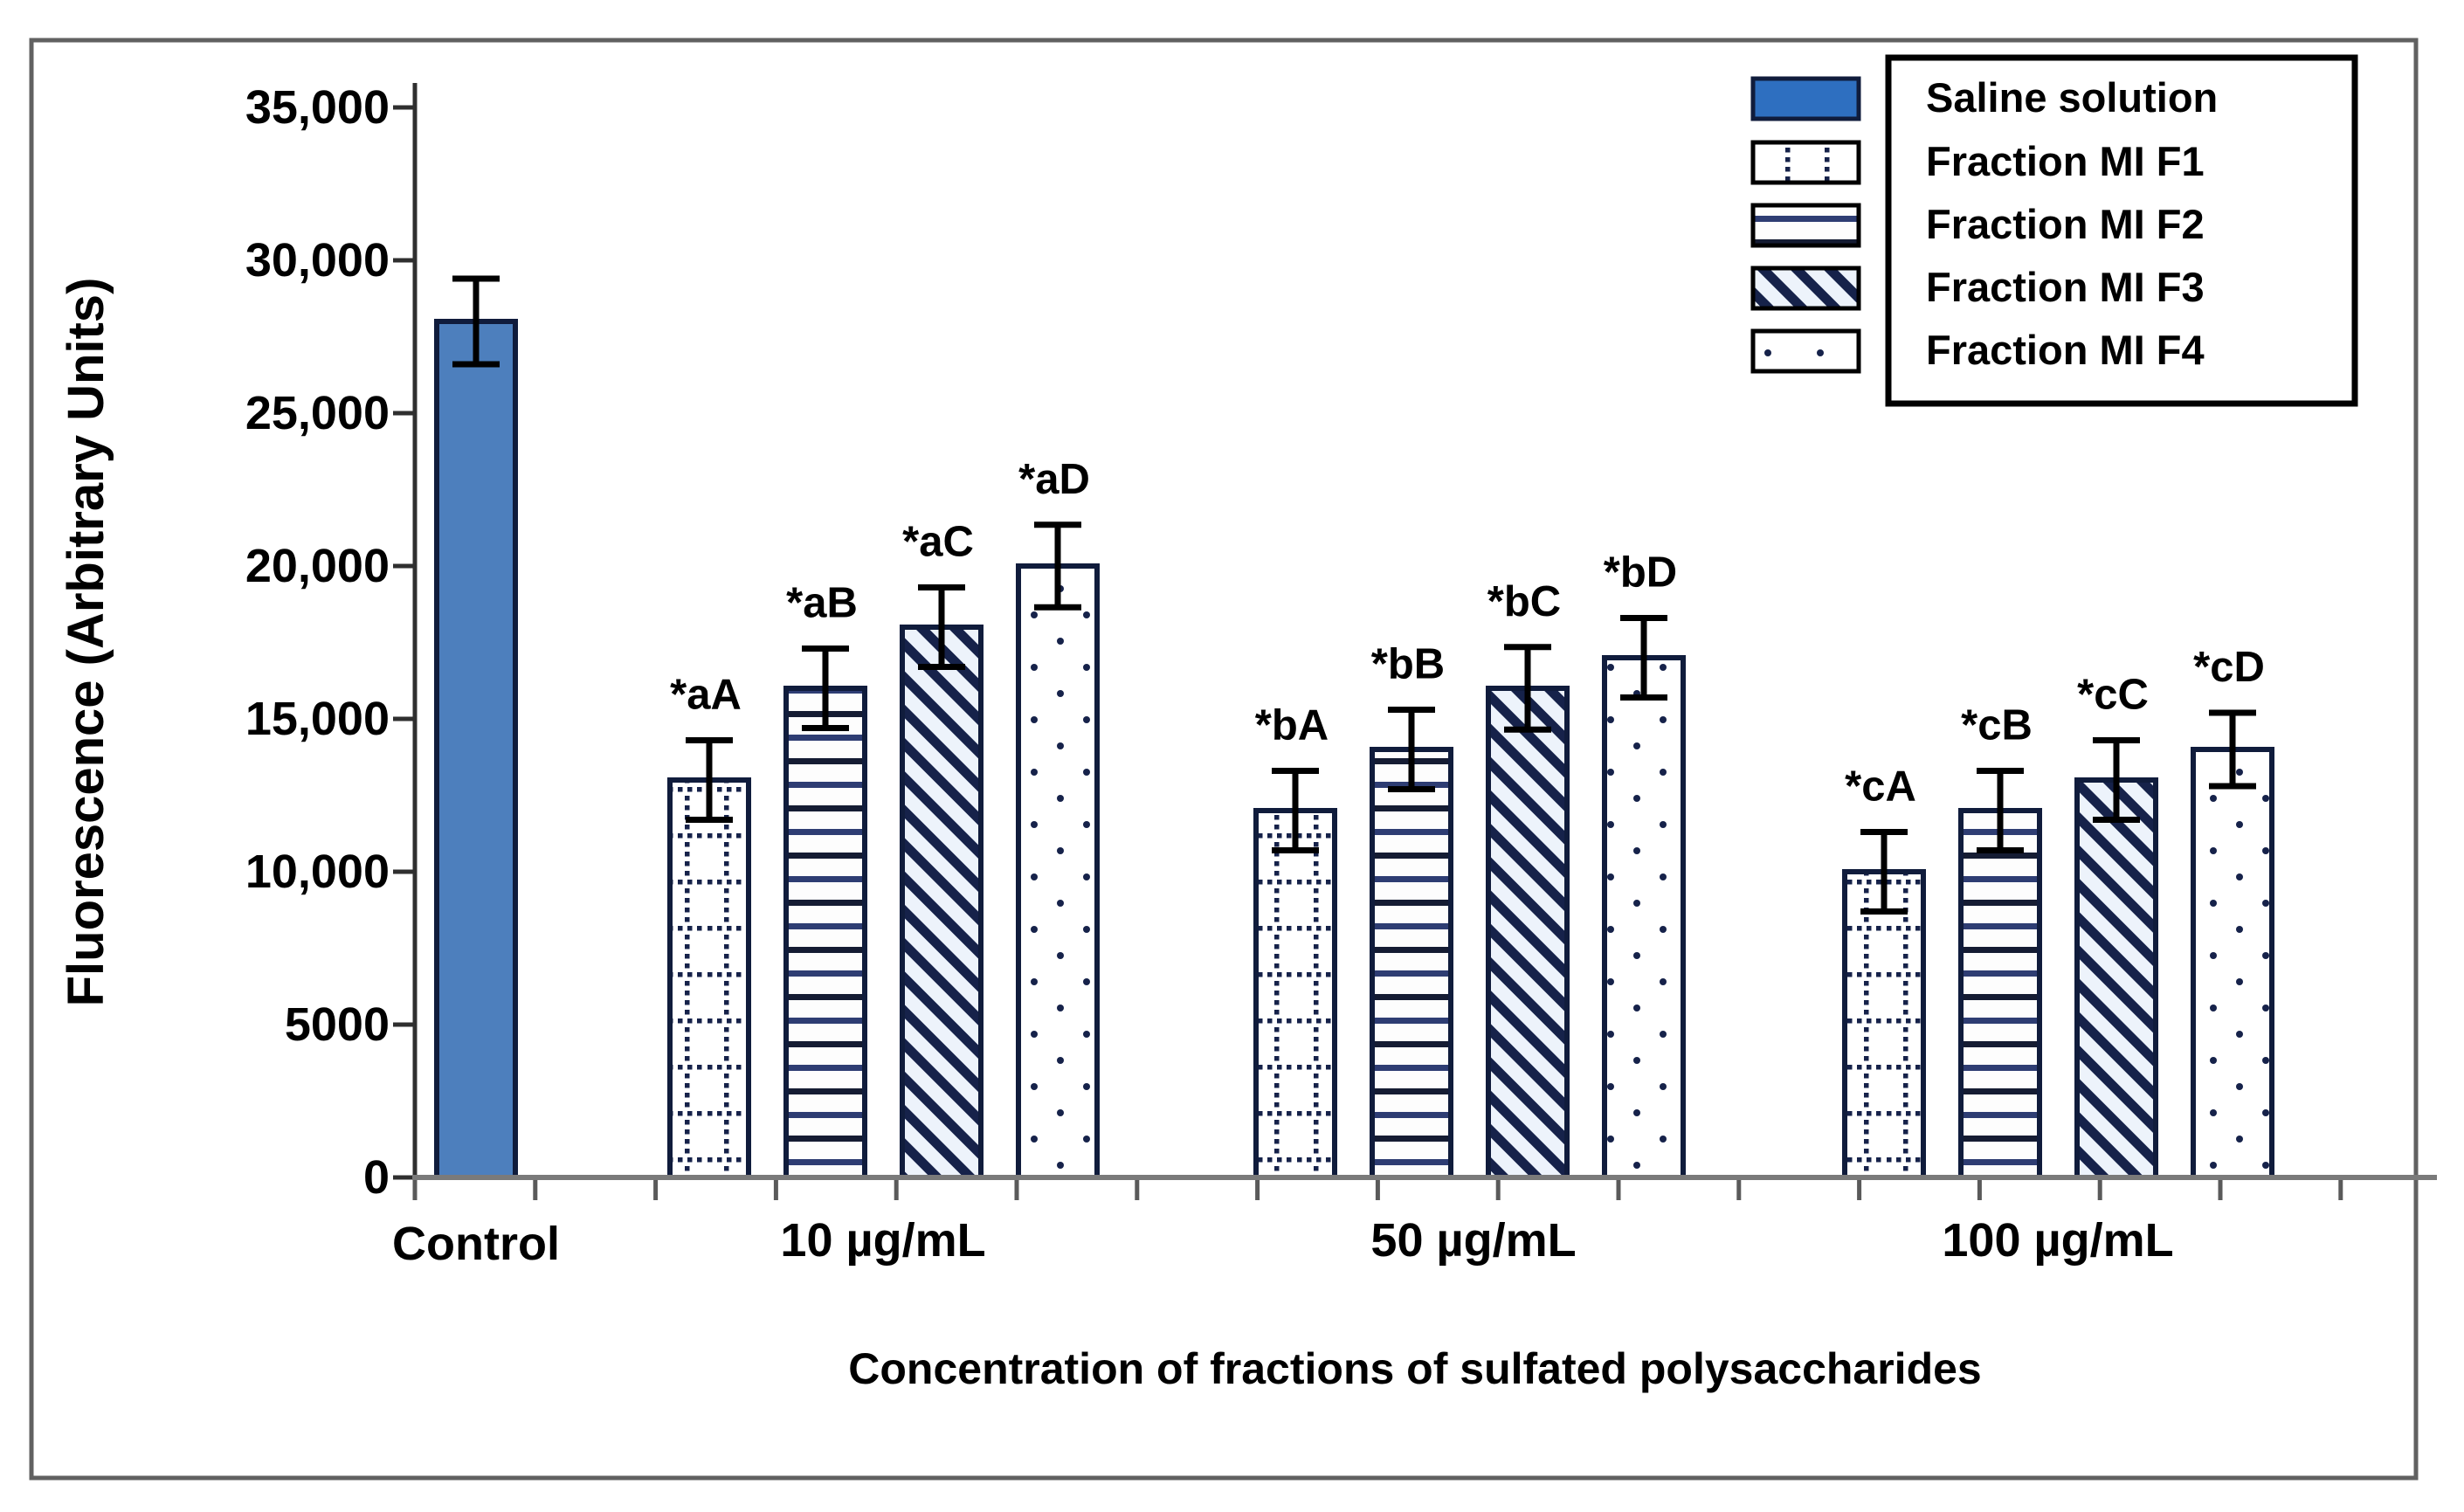 The width and height of the screenshot is (2464, 1512). What do you see at coordinates (317, 872) in the screenshot?
I see `y-tick-label: 10,000` at bounding box center [317, 872].